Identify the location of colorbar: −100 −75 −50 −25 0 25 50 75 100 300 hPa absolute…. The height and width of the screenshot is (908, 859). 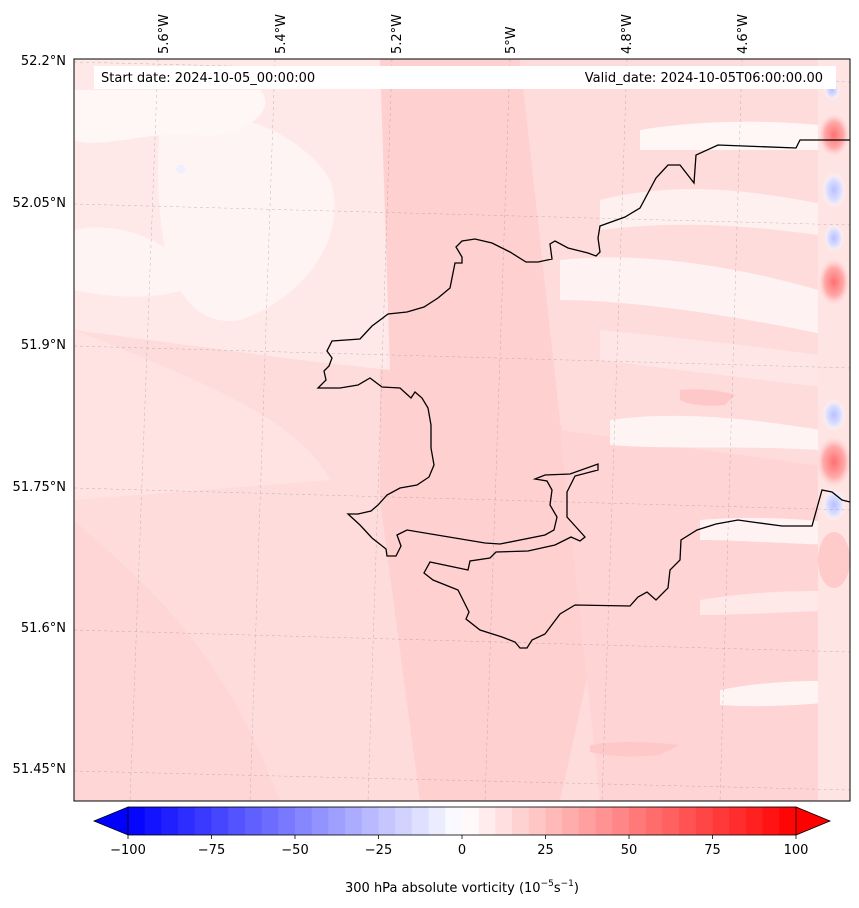
(462, 851).